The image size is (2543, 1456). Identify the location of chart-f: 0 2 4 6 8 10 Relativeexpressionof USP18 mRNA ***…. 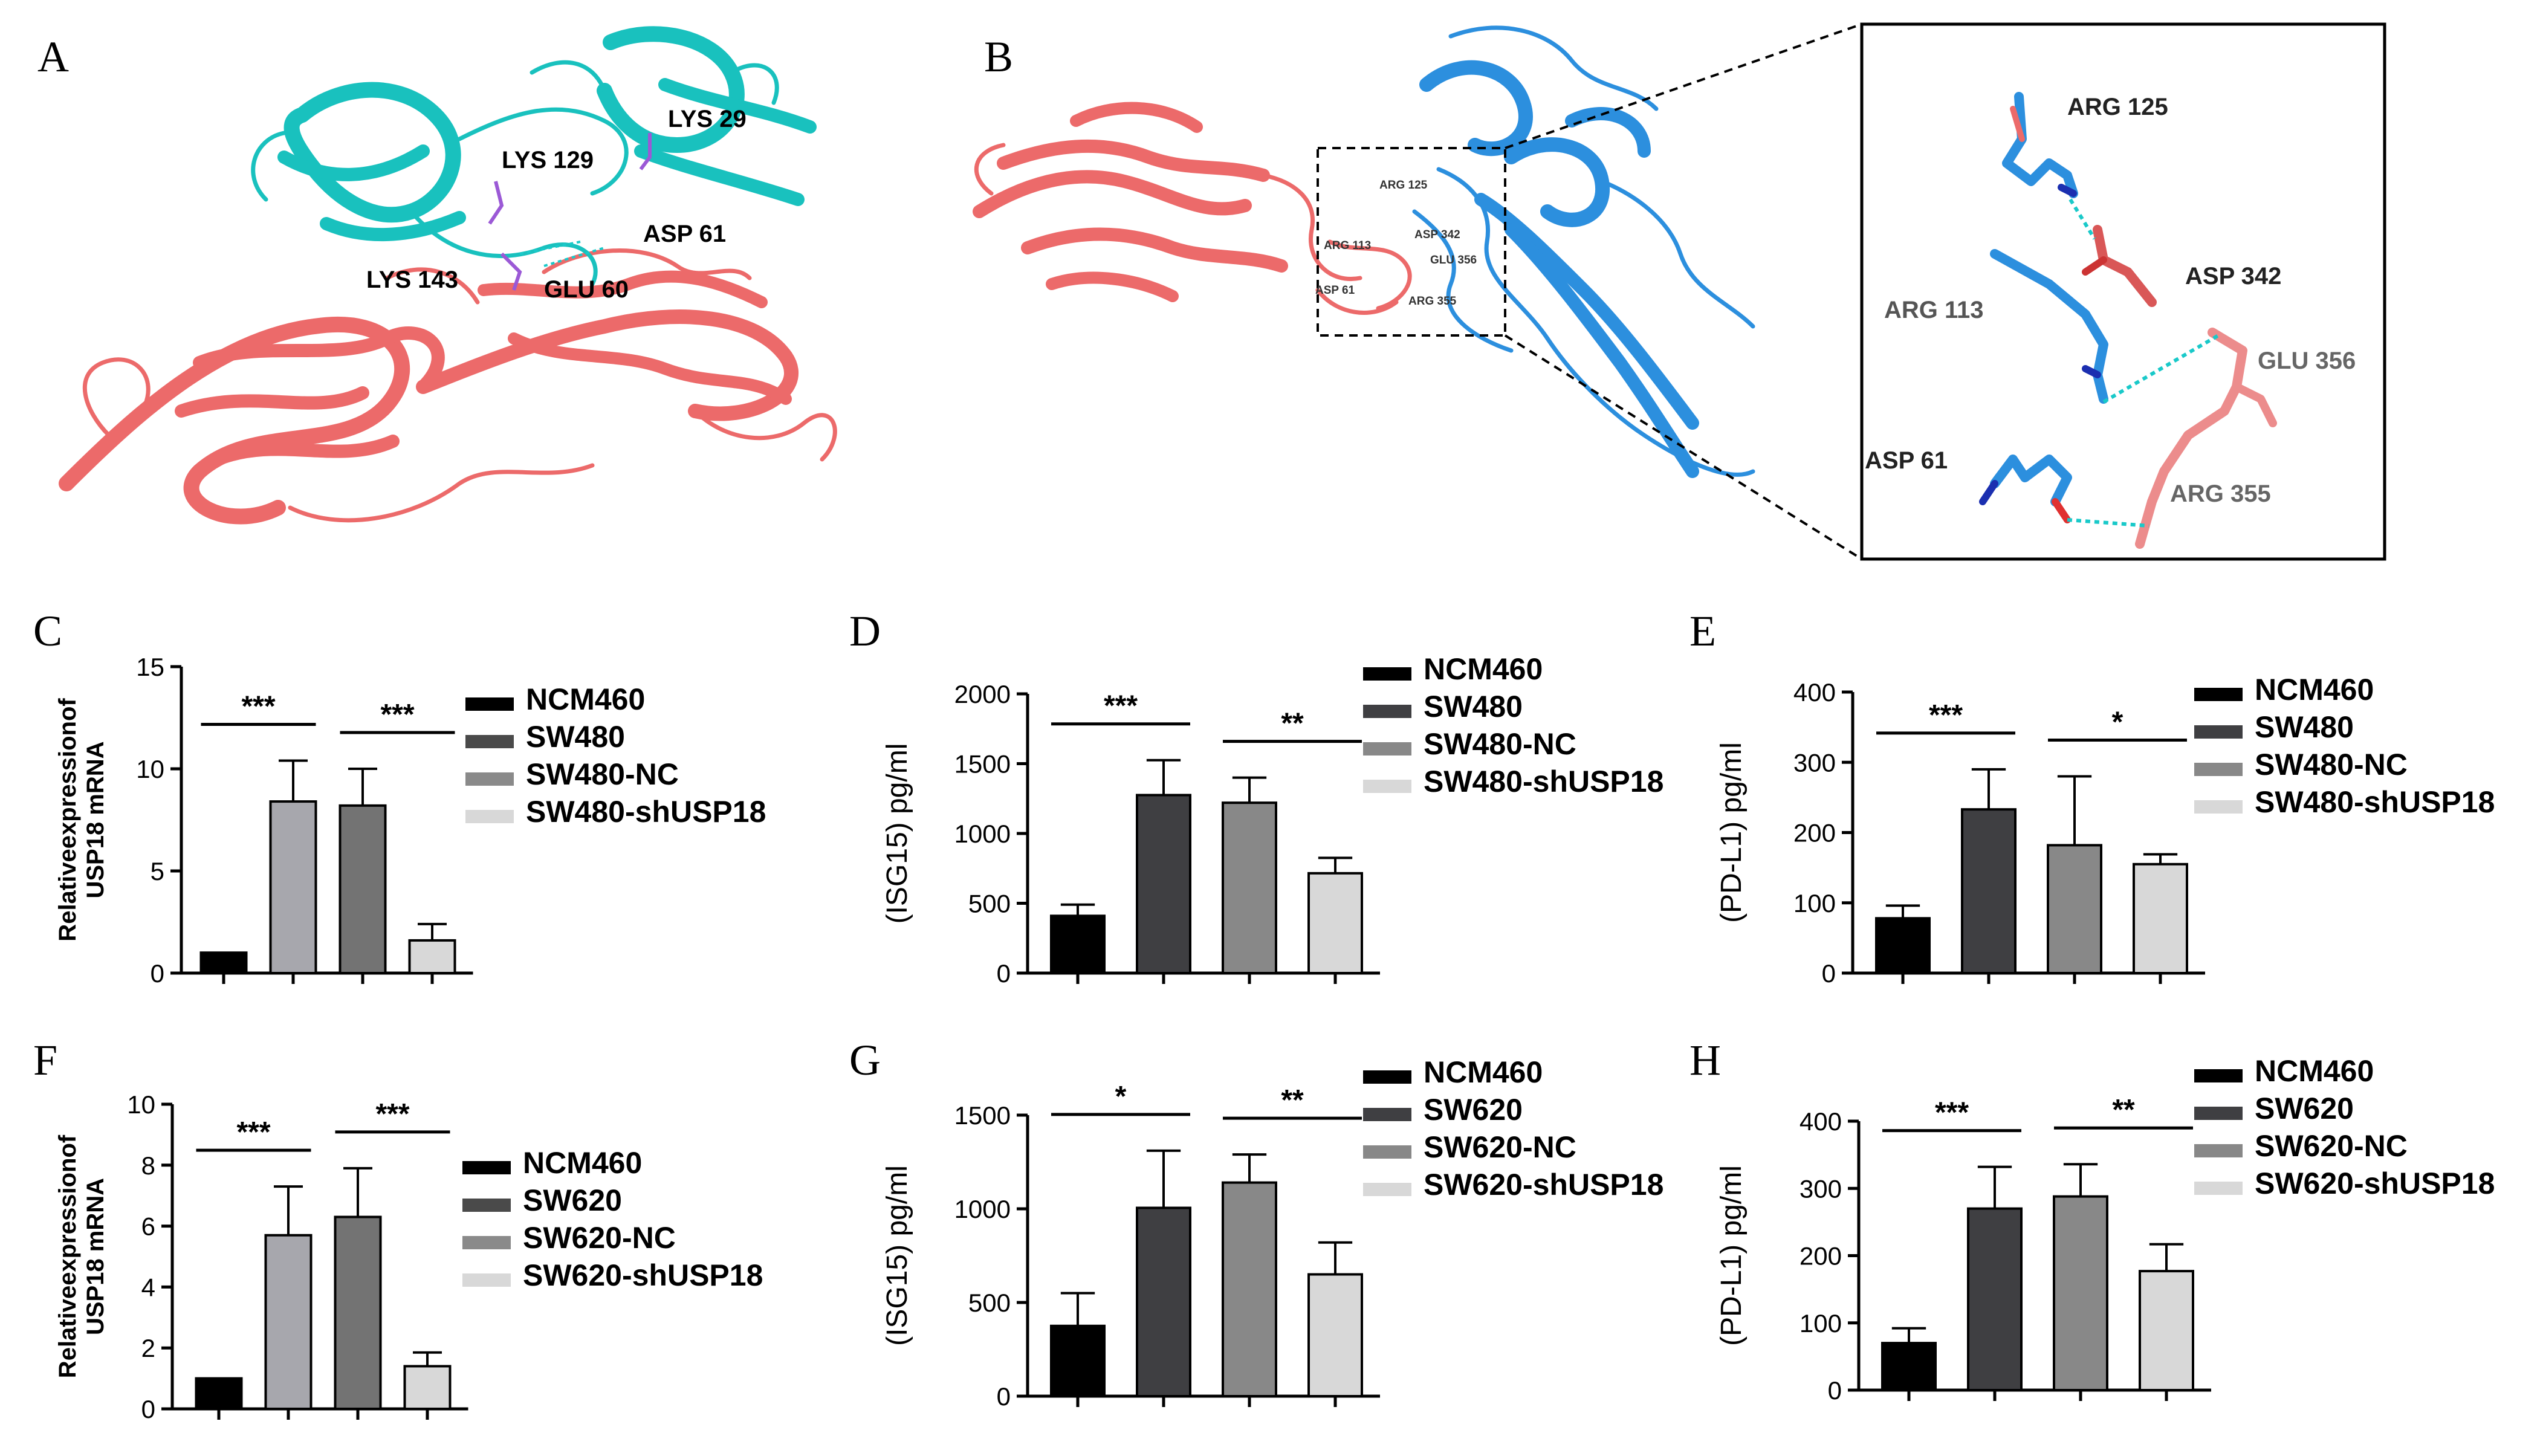
(408, 1256).